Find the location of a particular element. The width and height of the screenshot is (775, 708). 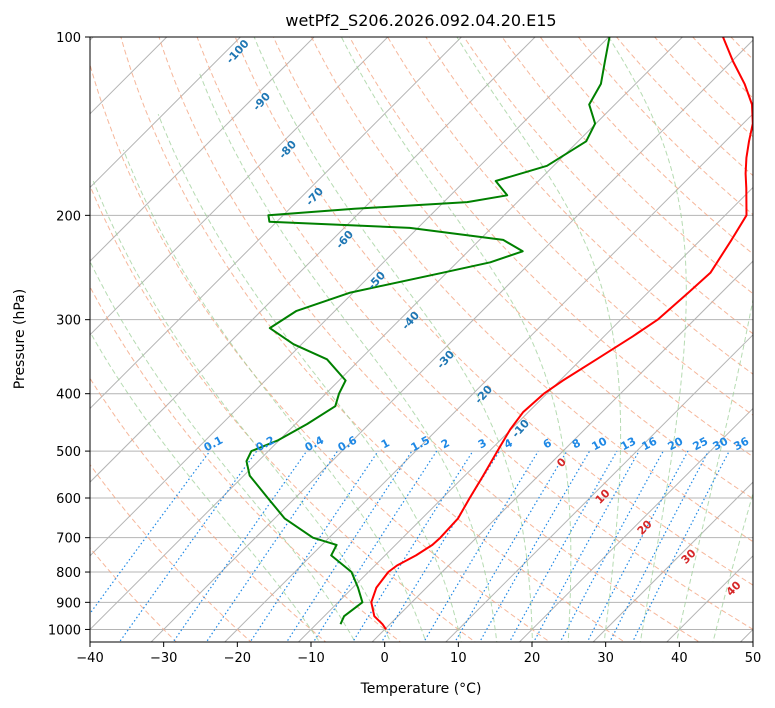

y-tick-label: 300 is located at coordinates (68, 321).